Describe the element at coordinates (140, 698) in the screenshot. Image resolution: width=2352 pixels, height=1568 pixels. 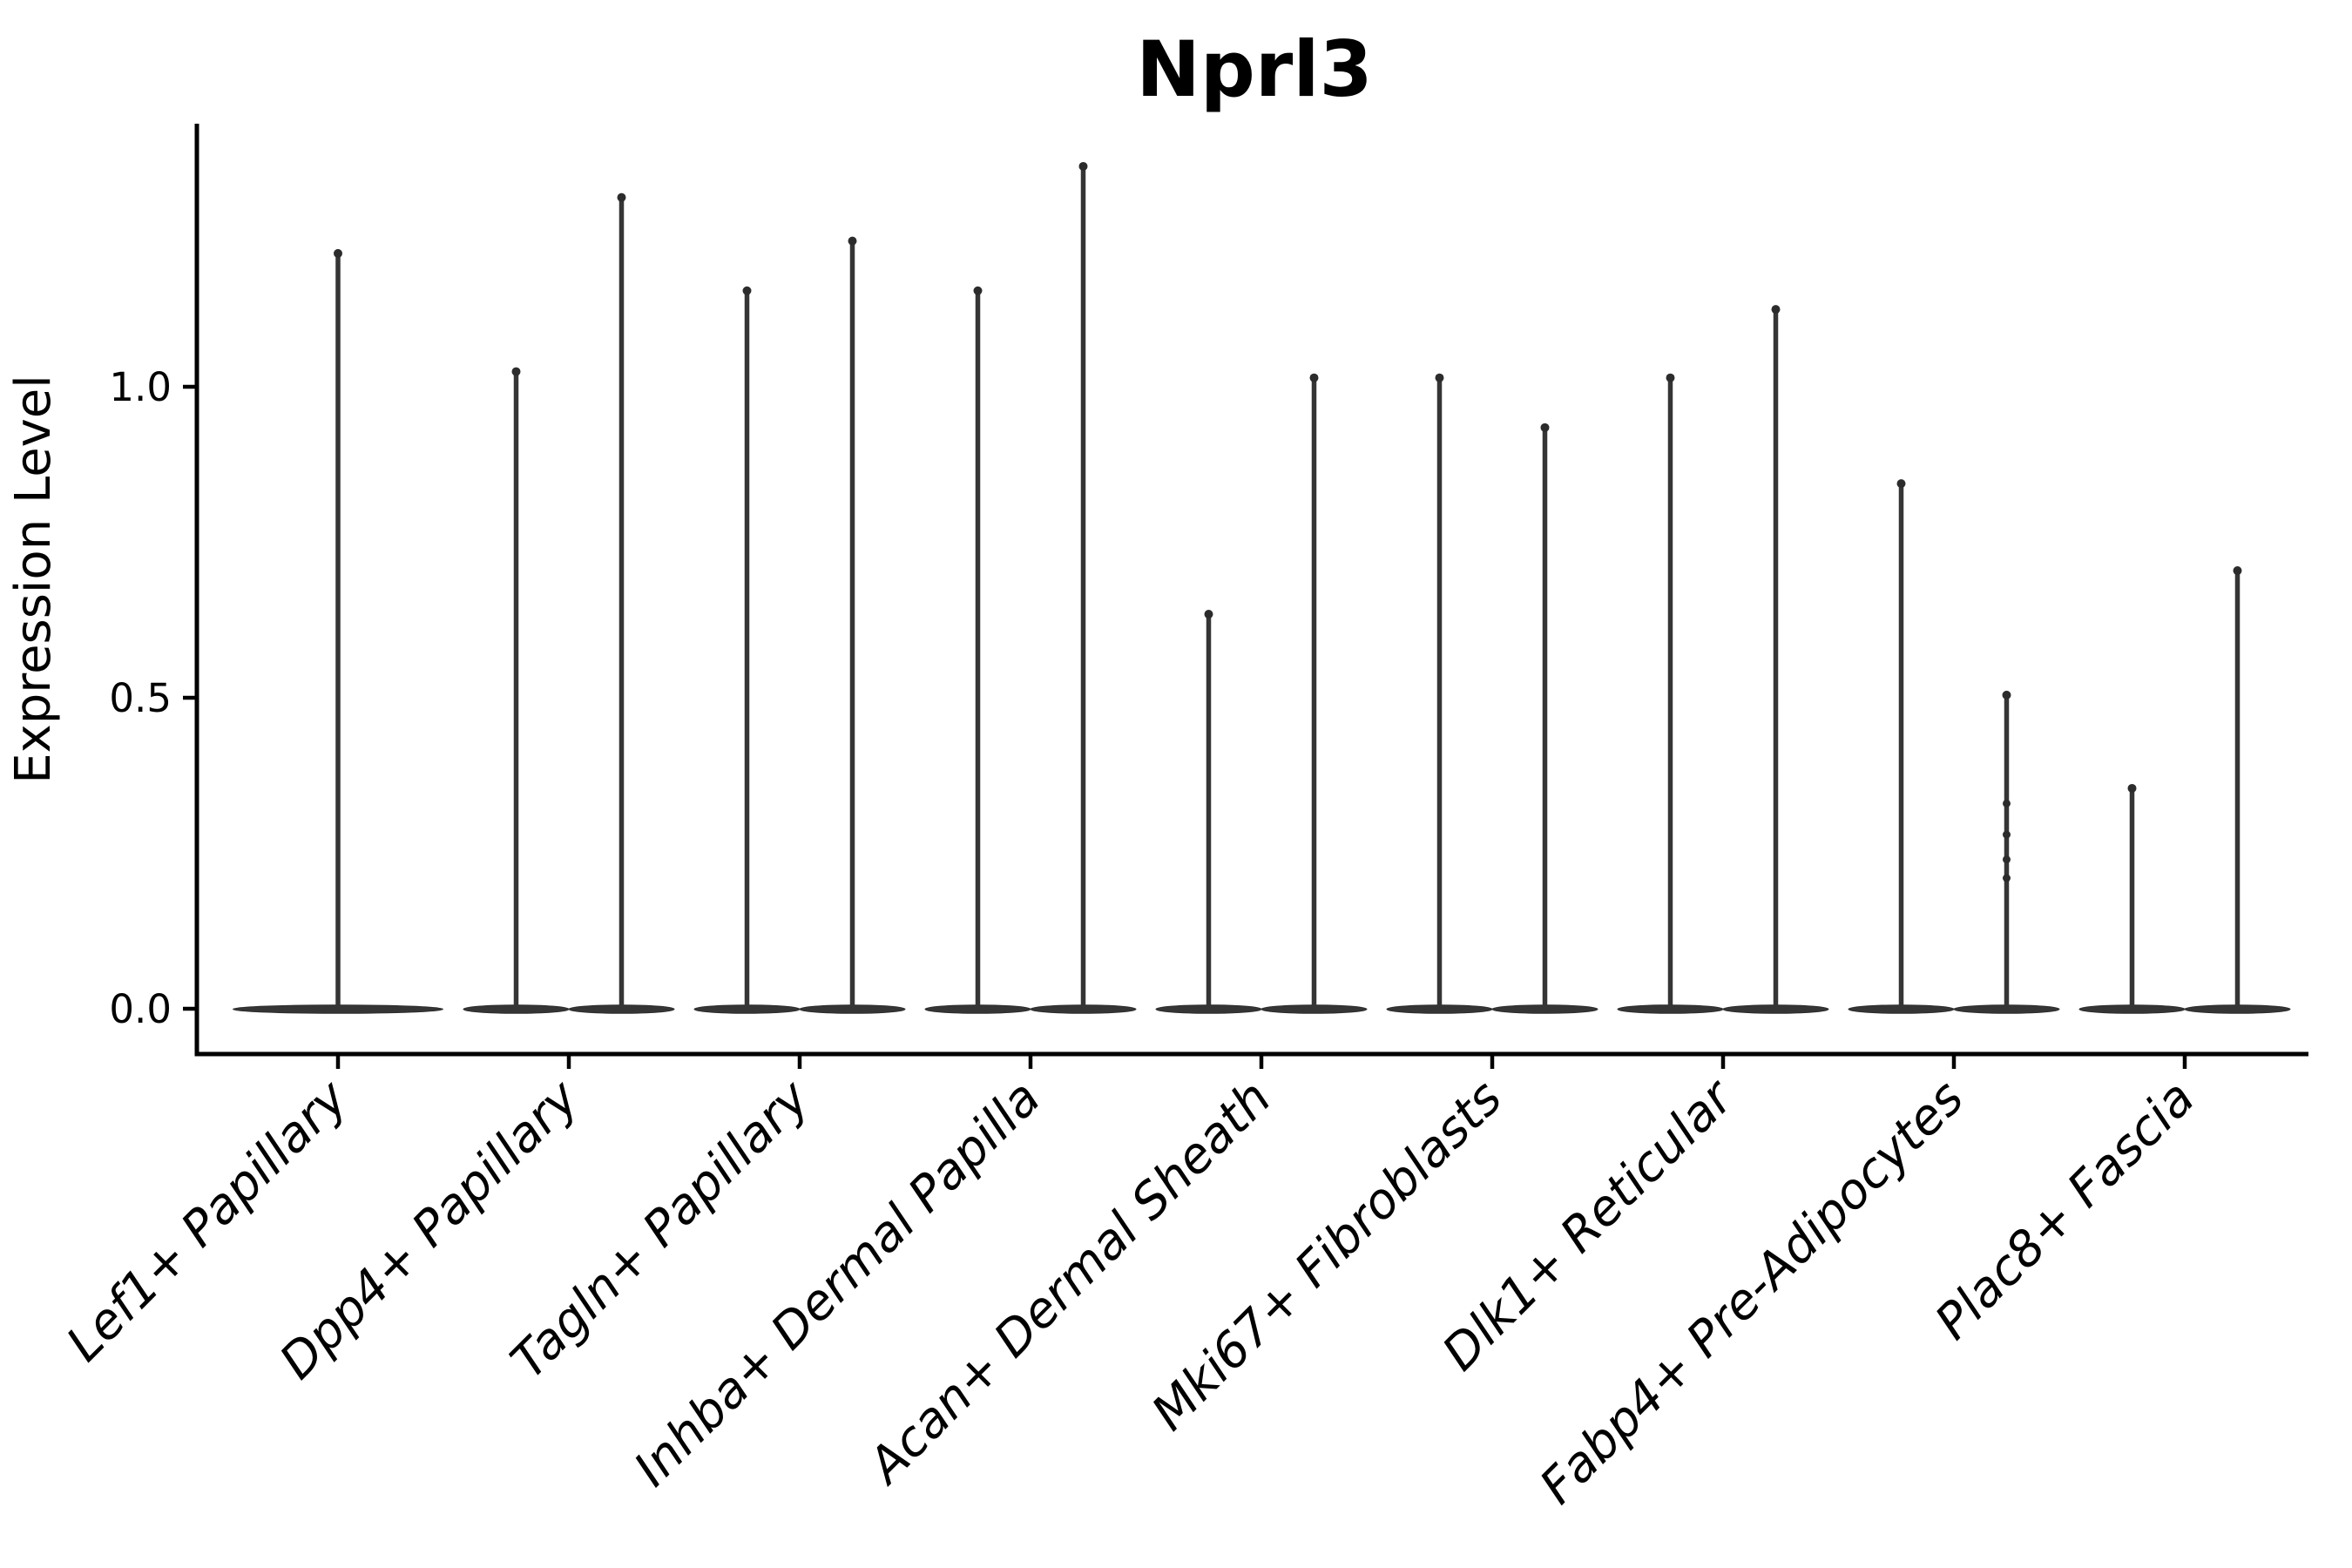
I see `y-tick-label: 0.5` at that location.